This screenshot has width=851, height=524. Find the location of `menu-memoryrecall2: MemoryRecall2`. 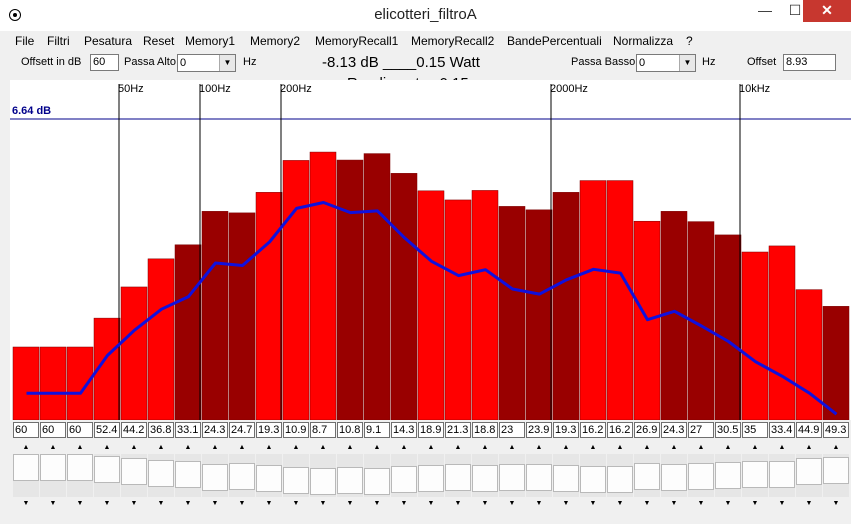

menu-memoryrecall2: MemoryRecall2 is located at coordinates (453, 41).